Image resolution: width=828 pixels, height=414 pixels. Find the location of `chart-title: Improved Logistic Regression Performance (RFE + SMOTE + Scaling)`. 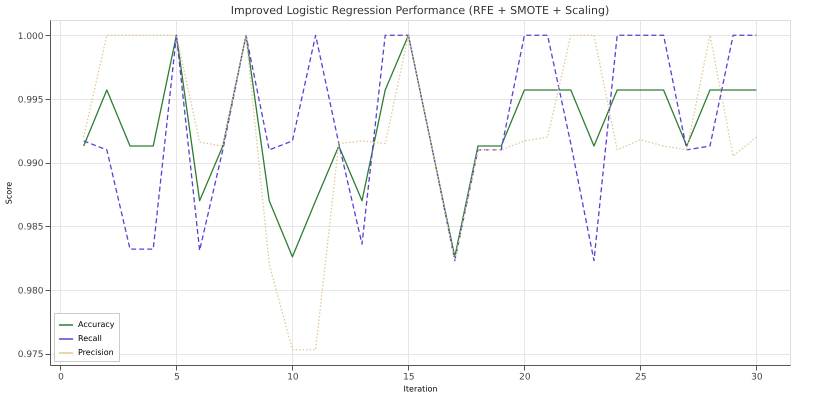

chart-title: Improved Logistic Regression Performance (RFE + SMOTE + Scaling) is located at coordinates (420, 10).